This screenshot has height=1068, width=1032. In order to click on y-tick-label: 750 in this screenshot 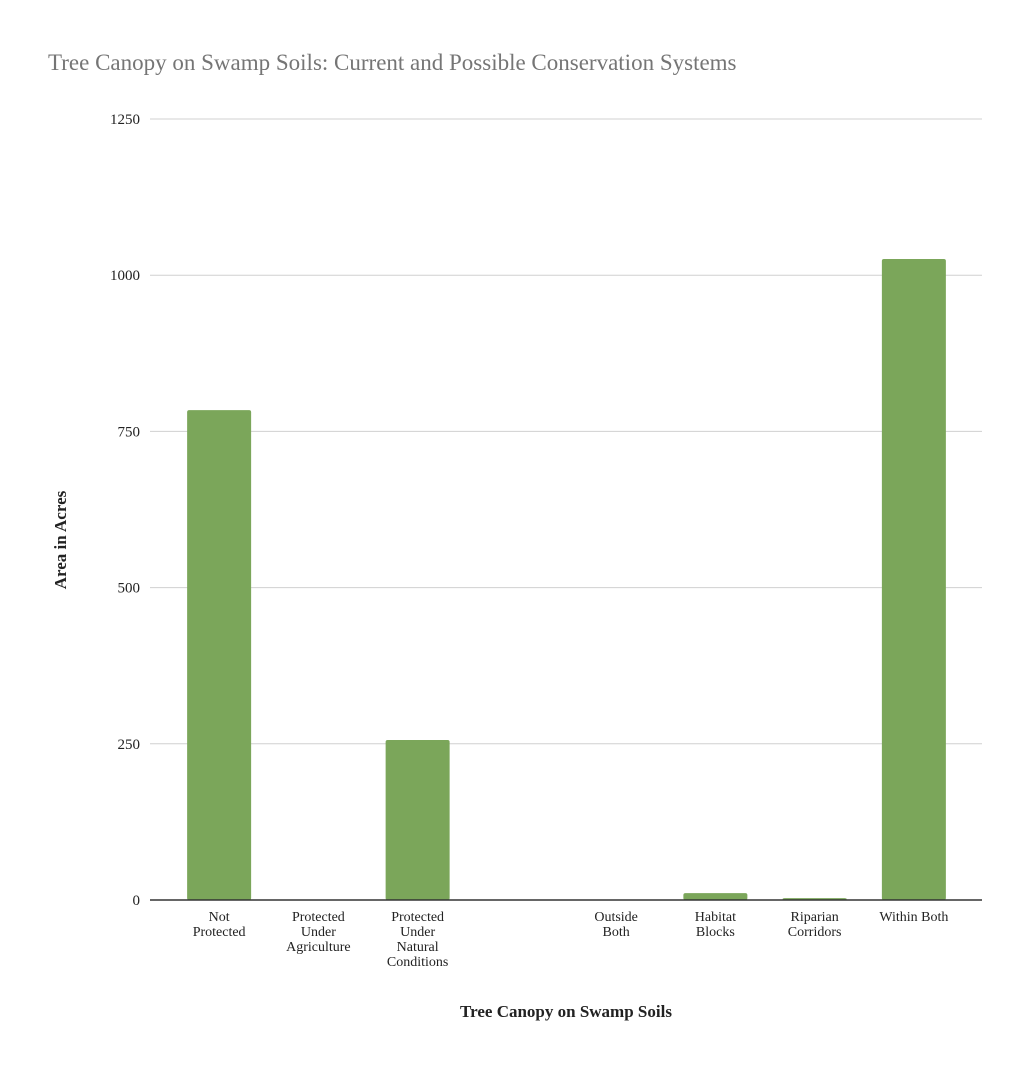, I will do `click(129, 432)`.